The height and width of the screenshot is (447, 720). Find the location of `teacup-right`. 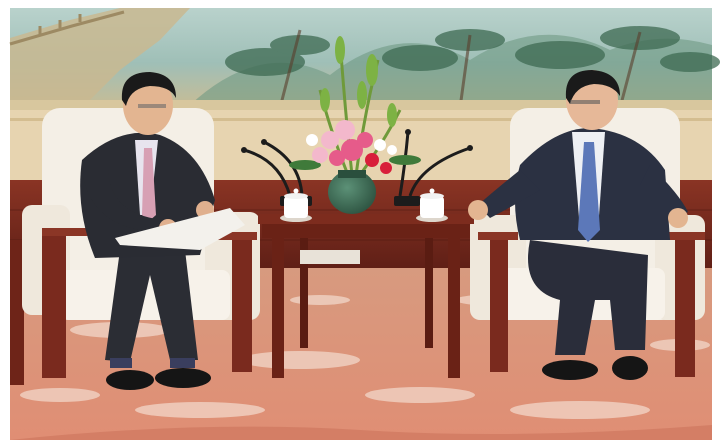

teacup-right is located at coordinates (432, 205).